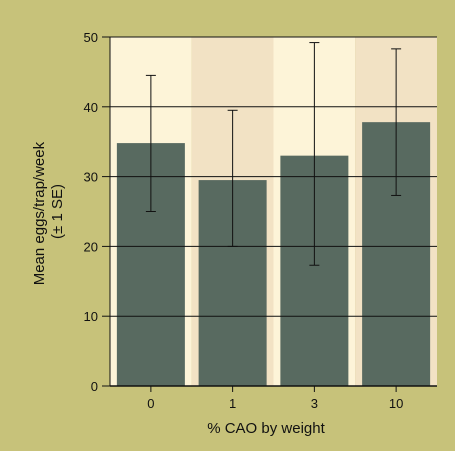  Describe the element at coordinates (91, 107) in the screenshot. I see `y-tick-label-40: 40` at that location.